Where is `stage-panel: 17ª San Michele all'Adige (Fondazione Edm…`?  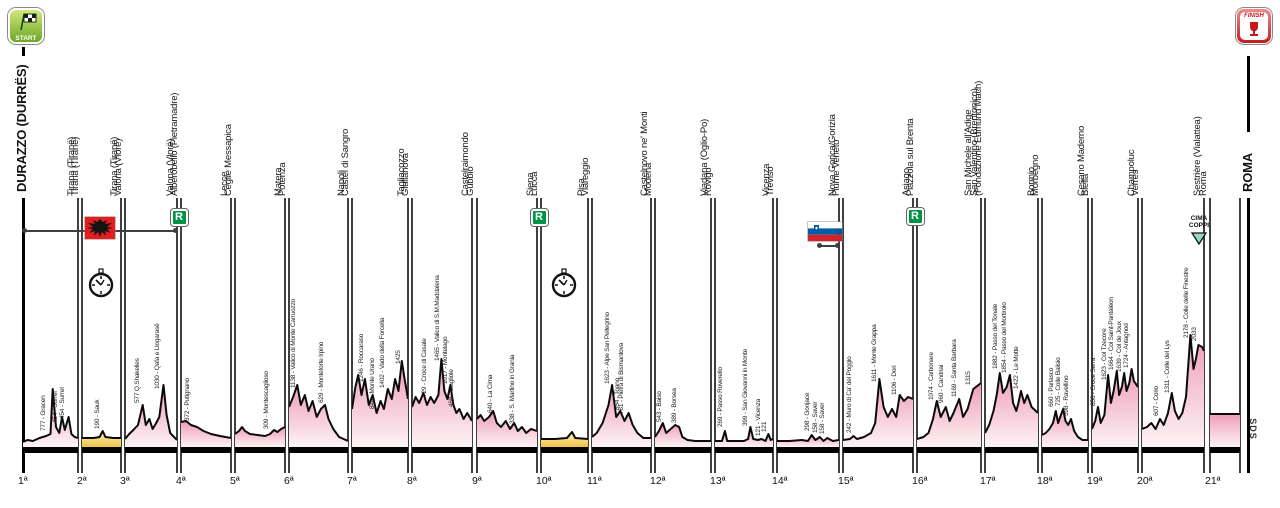
stage-panel: 17ª San Michele all'Adige (Fondazione Edm… is located at coordinates (1001, 284).